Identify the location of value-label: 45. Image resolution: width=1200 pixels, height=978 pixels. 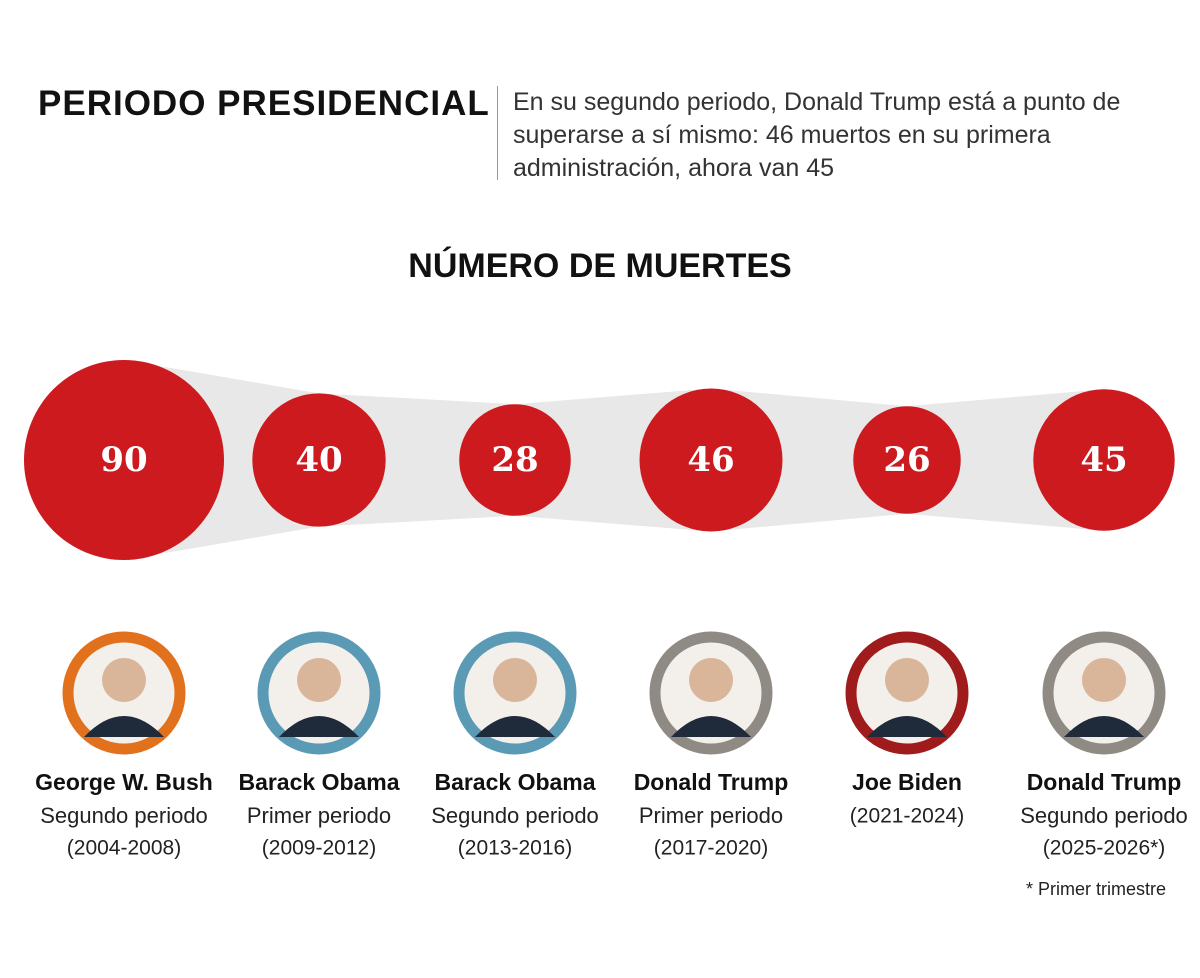
(1103, 460).